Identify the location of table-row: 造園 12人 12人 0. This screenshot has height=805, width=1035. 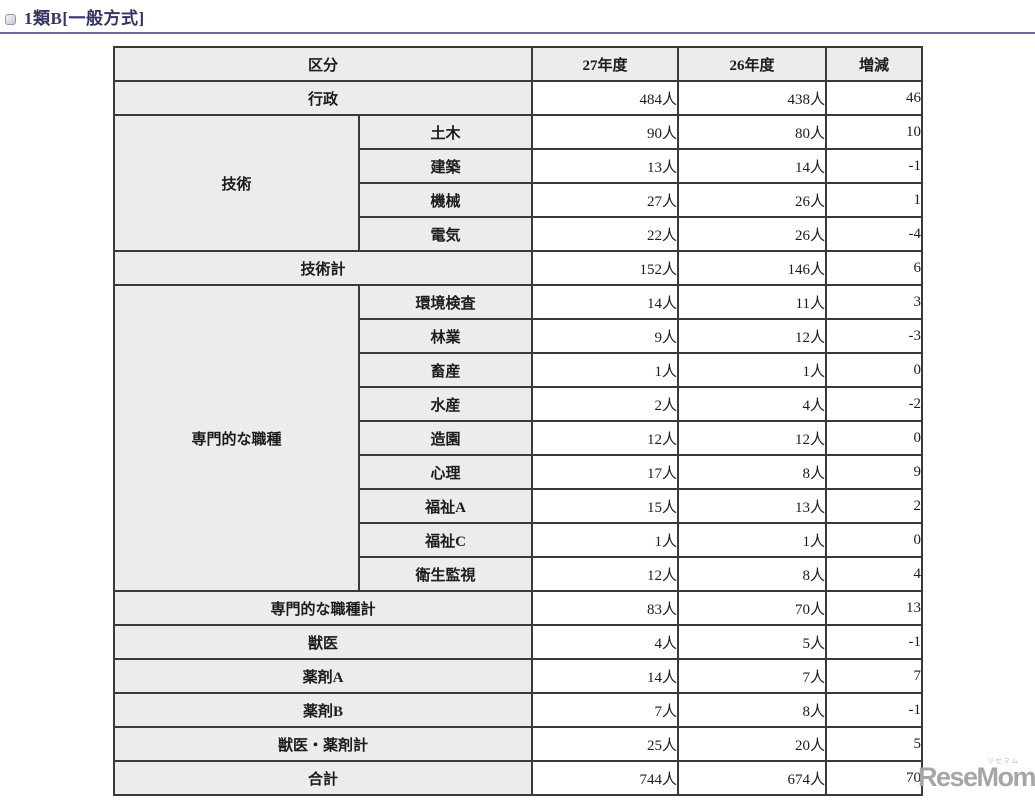
(518, 438).